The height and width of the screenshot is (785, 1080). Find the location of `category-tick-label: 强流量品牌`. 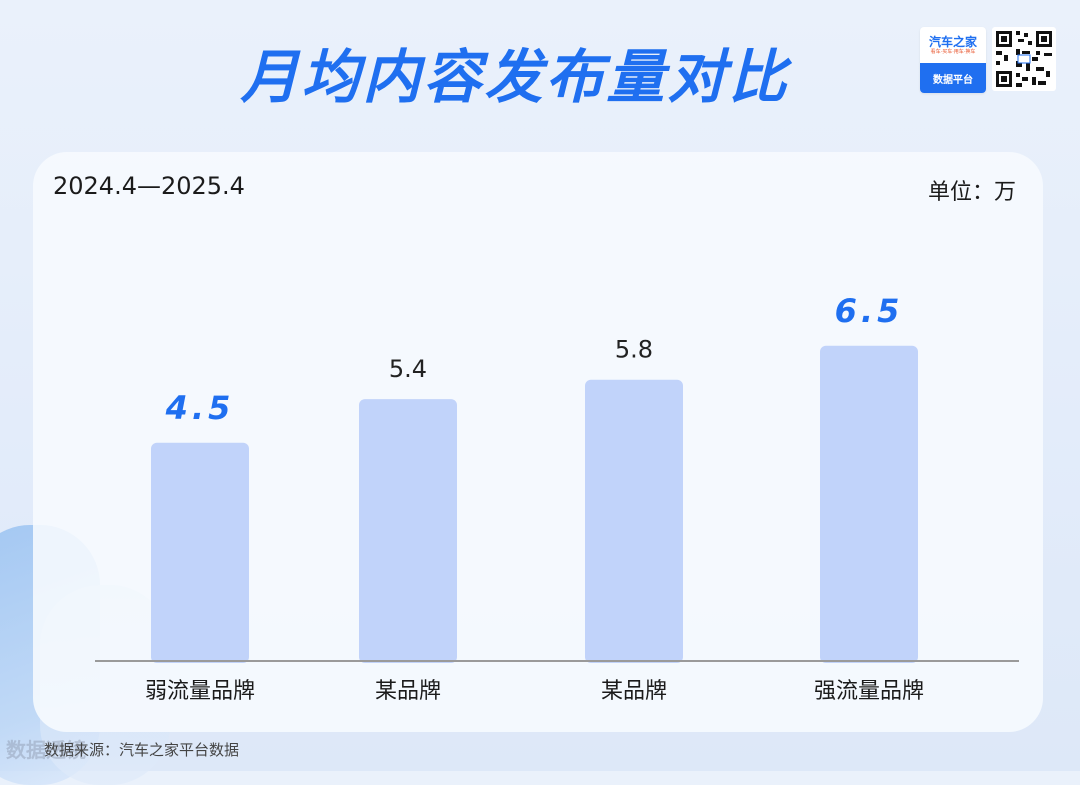

category-tick-label: 强流量品牌 is located at coordinates (869, 691).